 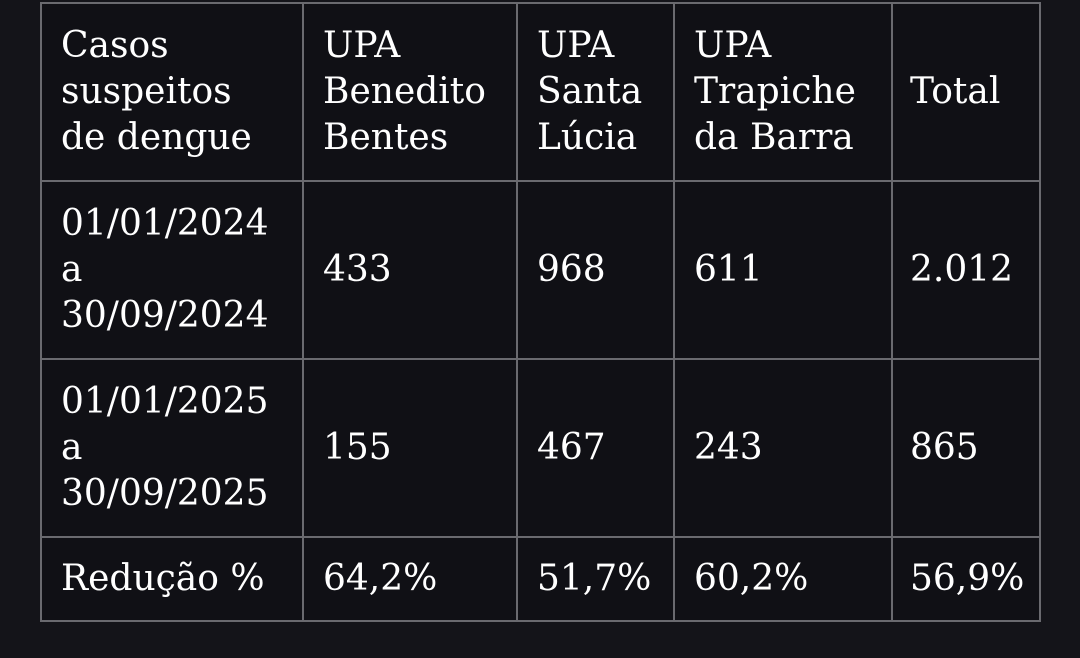 I want to click on cell-2024-trapiche-da-barra: 611, so click(x=783, y=270).